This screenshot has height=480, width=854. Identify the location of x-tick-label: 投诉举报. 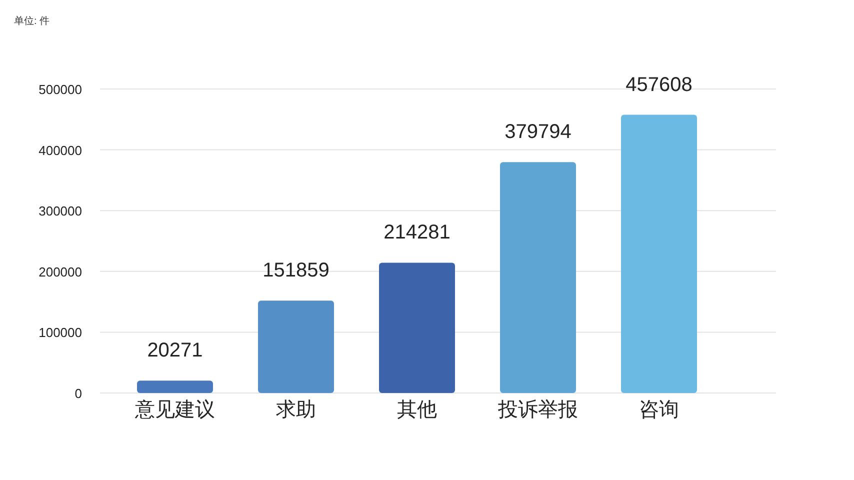
(537, 410).